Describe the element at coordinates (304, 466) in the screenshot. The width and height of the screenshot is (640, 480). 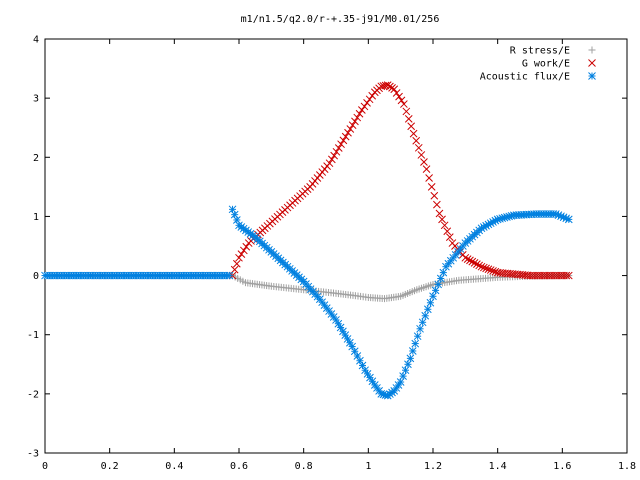
I see `x-tick-label: 0.8` at that location.